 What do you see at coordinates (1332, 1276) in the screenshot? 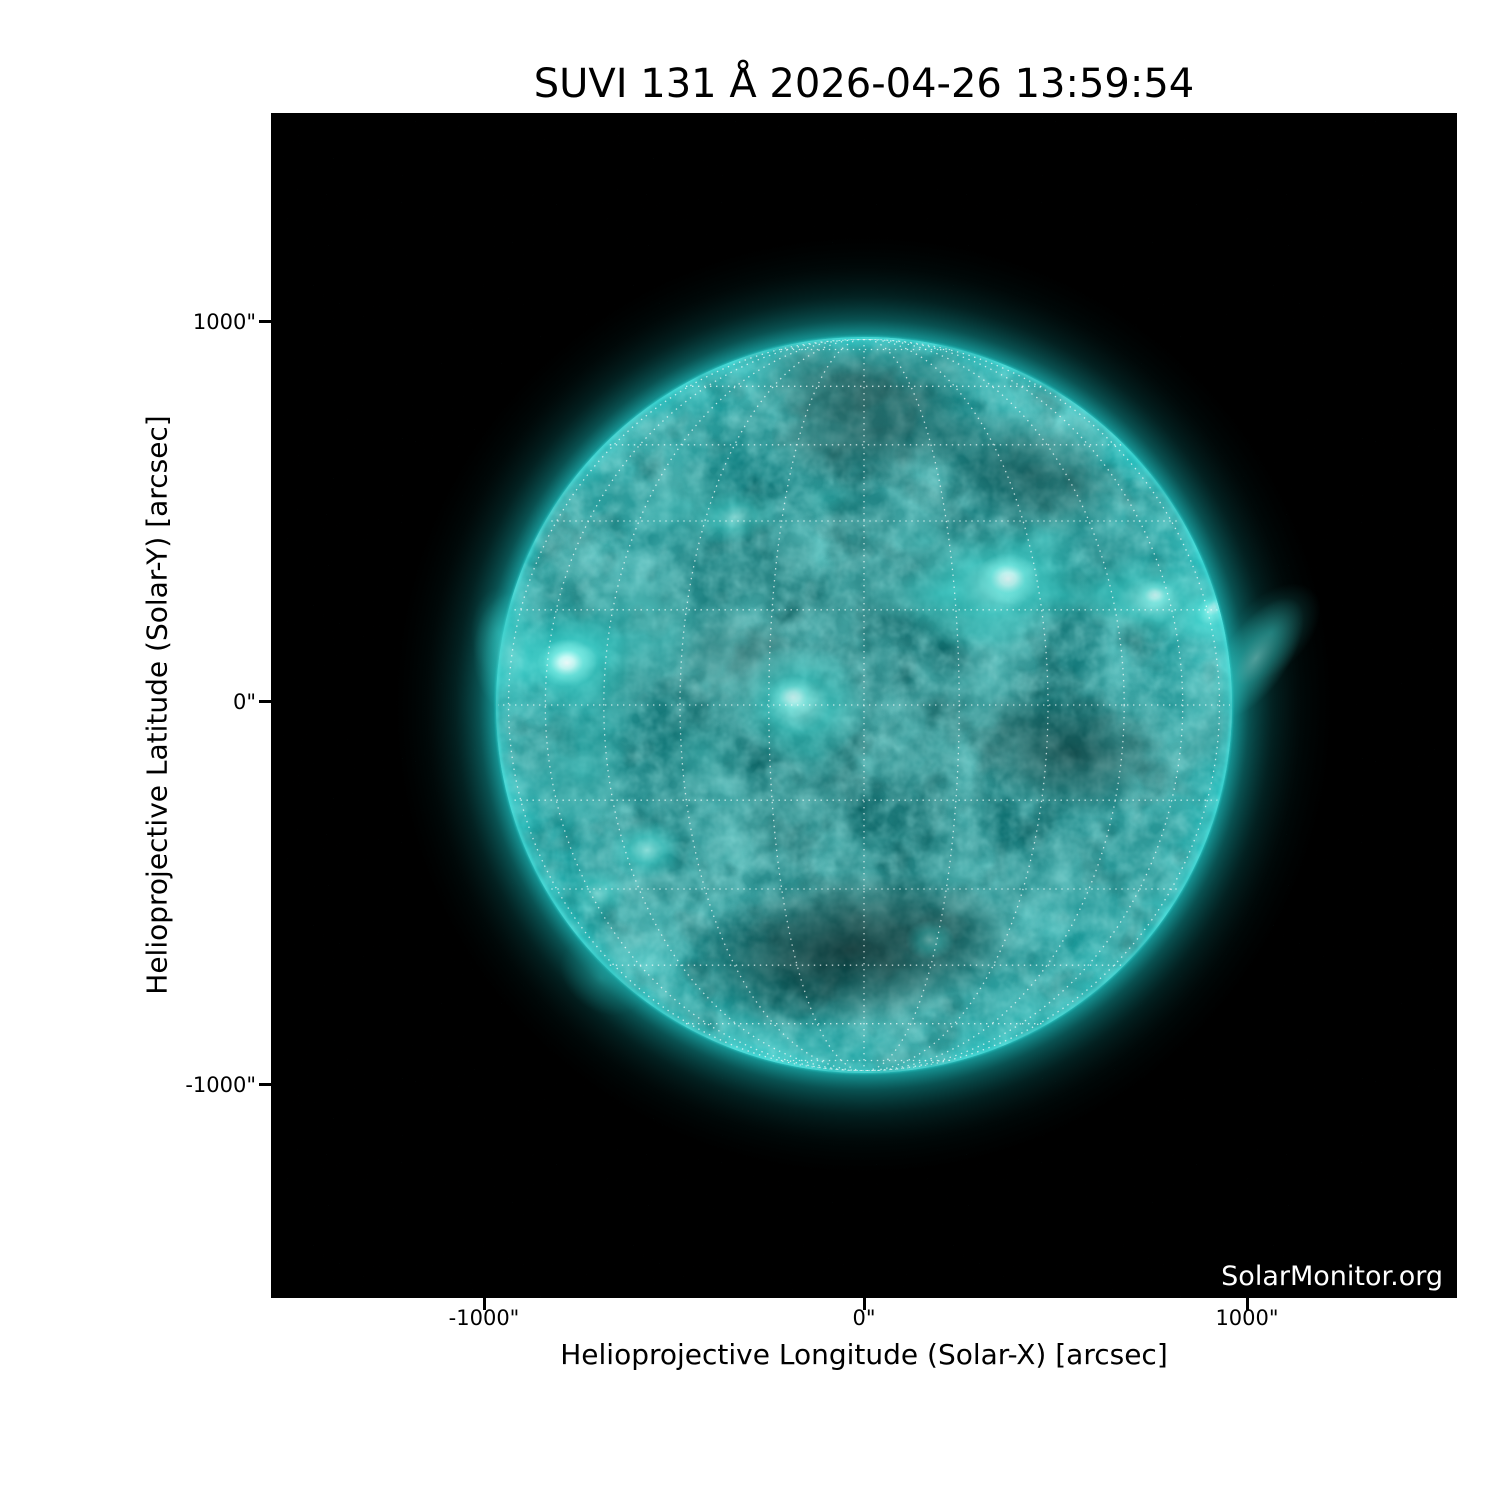
I see `watermark: SolarMonitor.org` at bounding box center [1332, 1276].